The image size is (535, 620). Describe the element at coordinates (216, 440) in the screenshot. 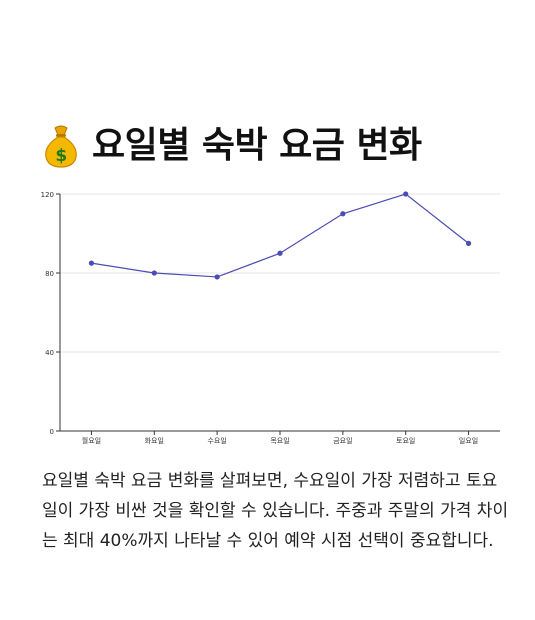

I see `x-tick-label: 수요일` at that location.